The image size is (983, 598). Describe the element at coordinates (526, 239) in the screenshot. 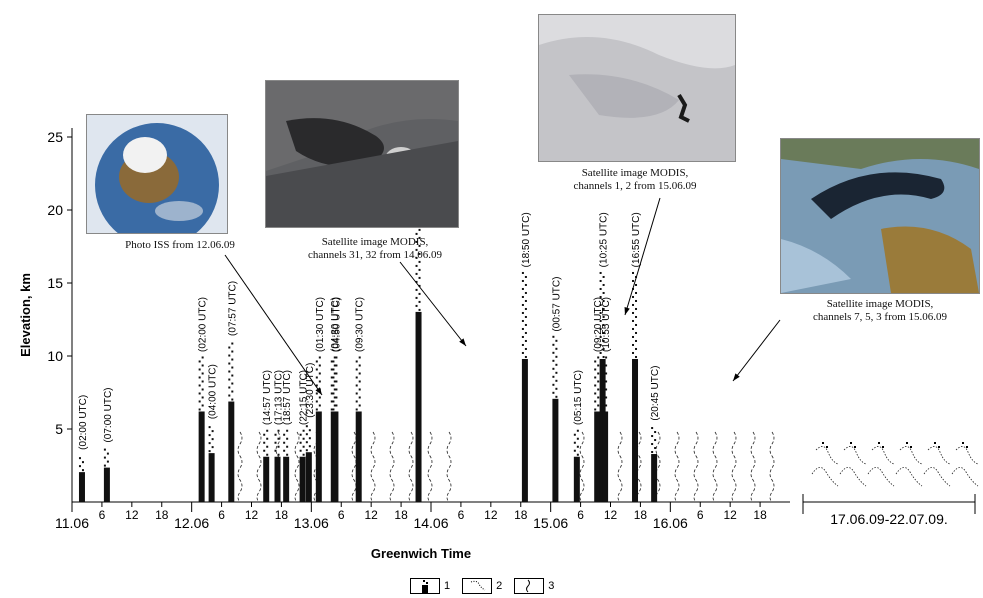

I see `bar-time-label: (18:50 UTC)` at that location.